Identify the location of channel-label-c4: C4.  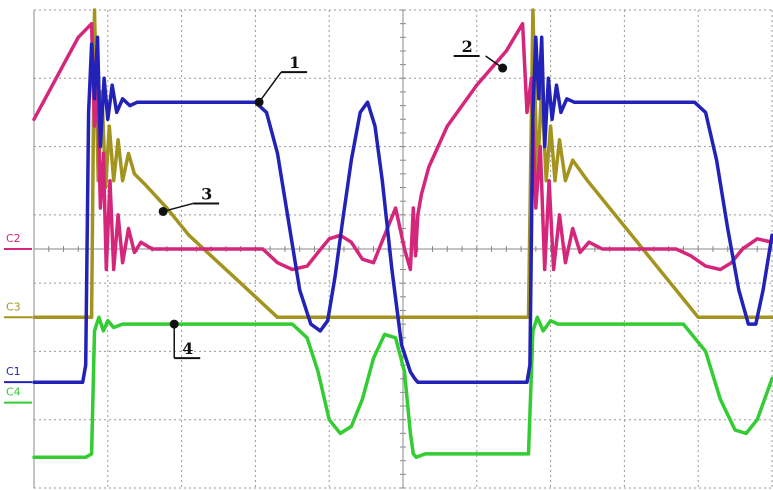
(13, 392).